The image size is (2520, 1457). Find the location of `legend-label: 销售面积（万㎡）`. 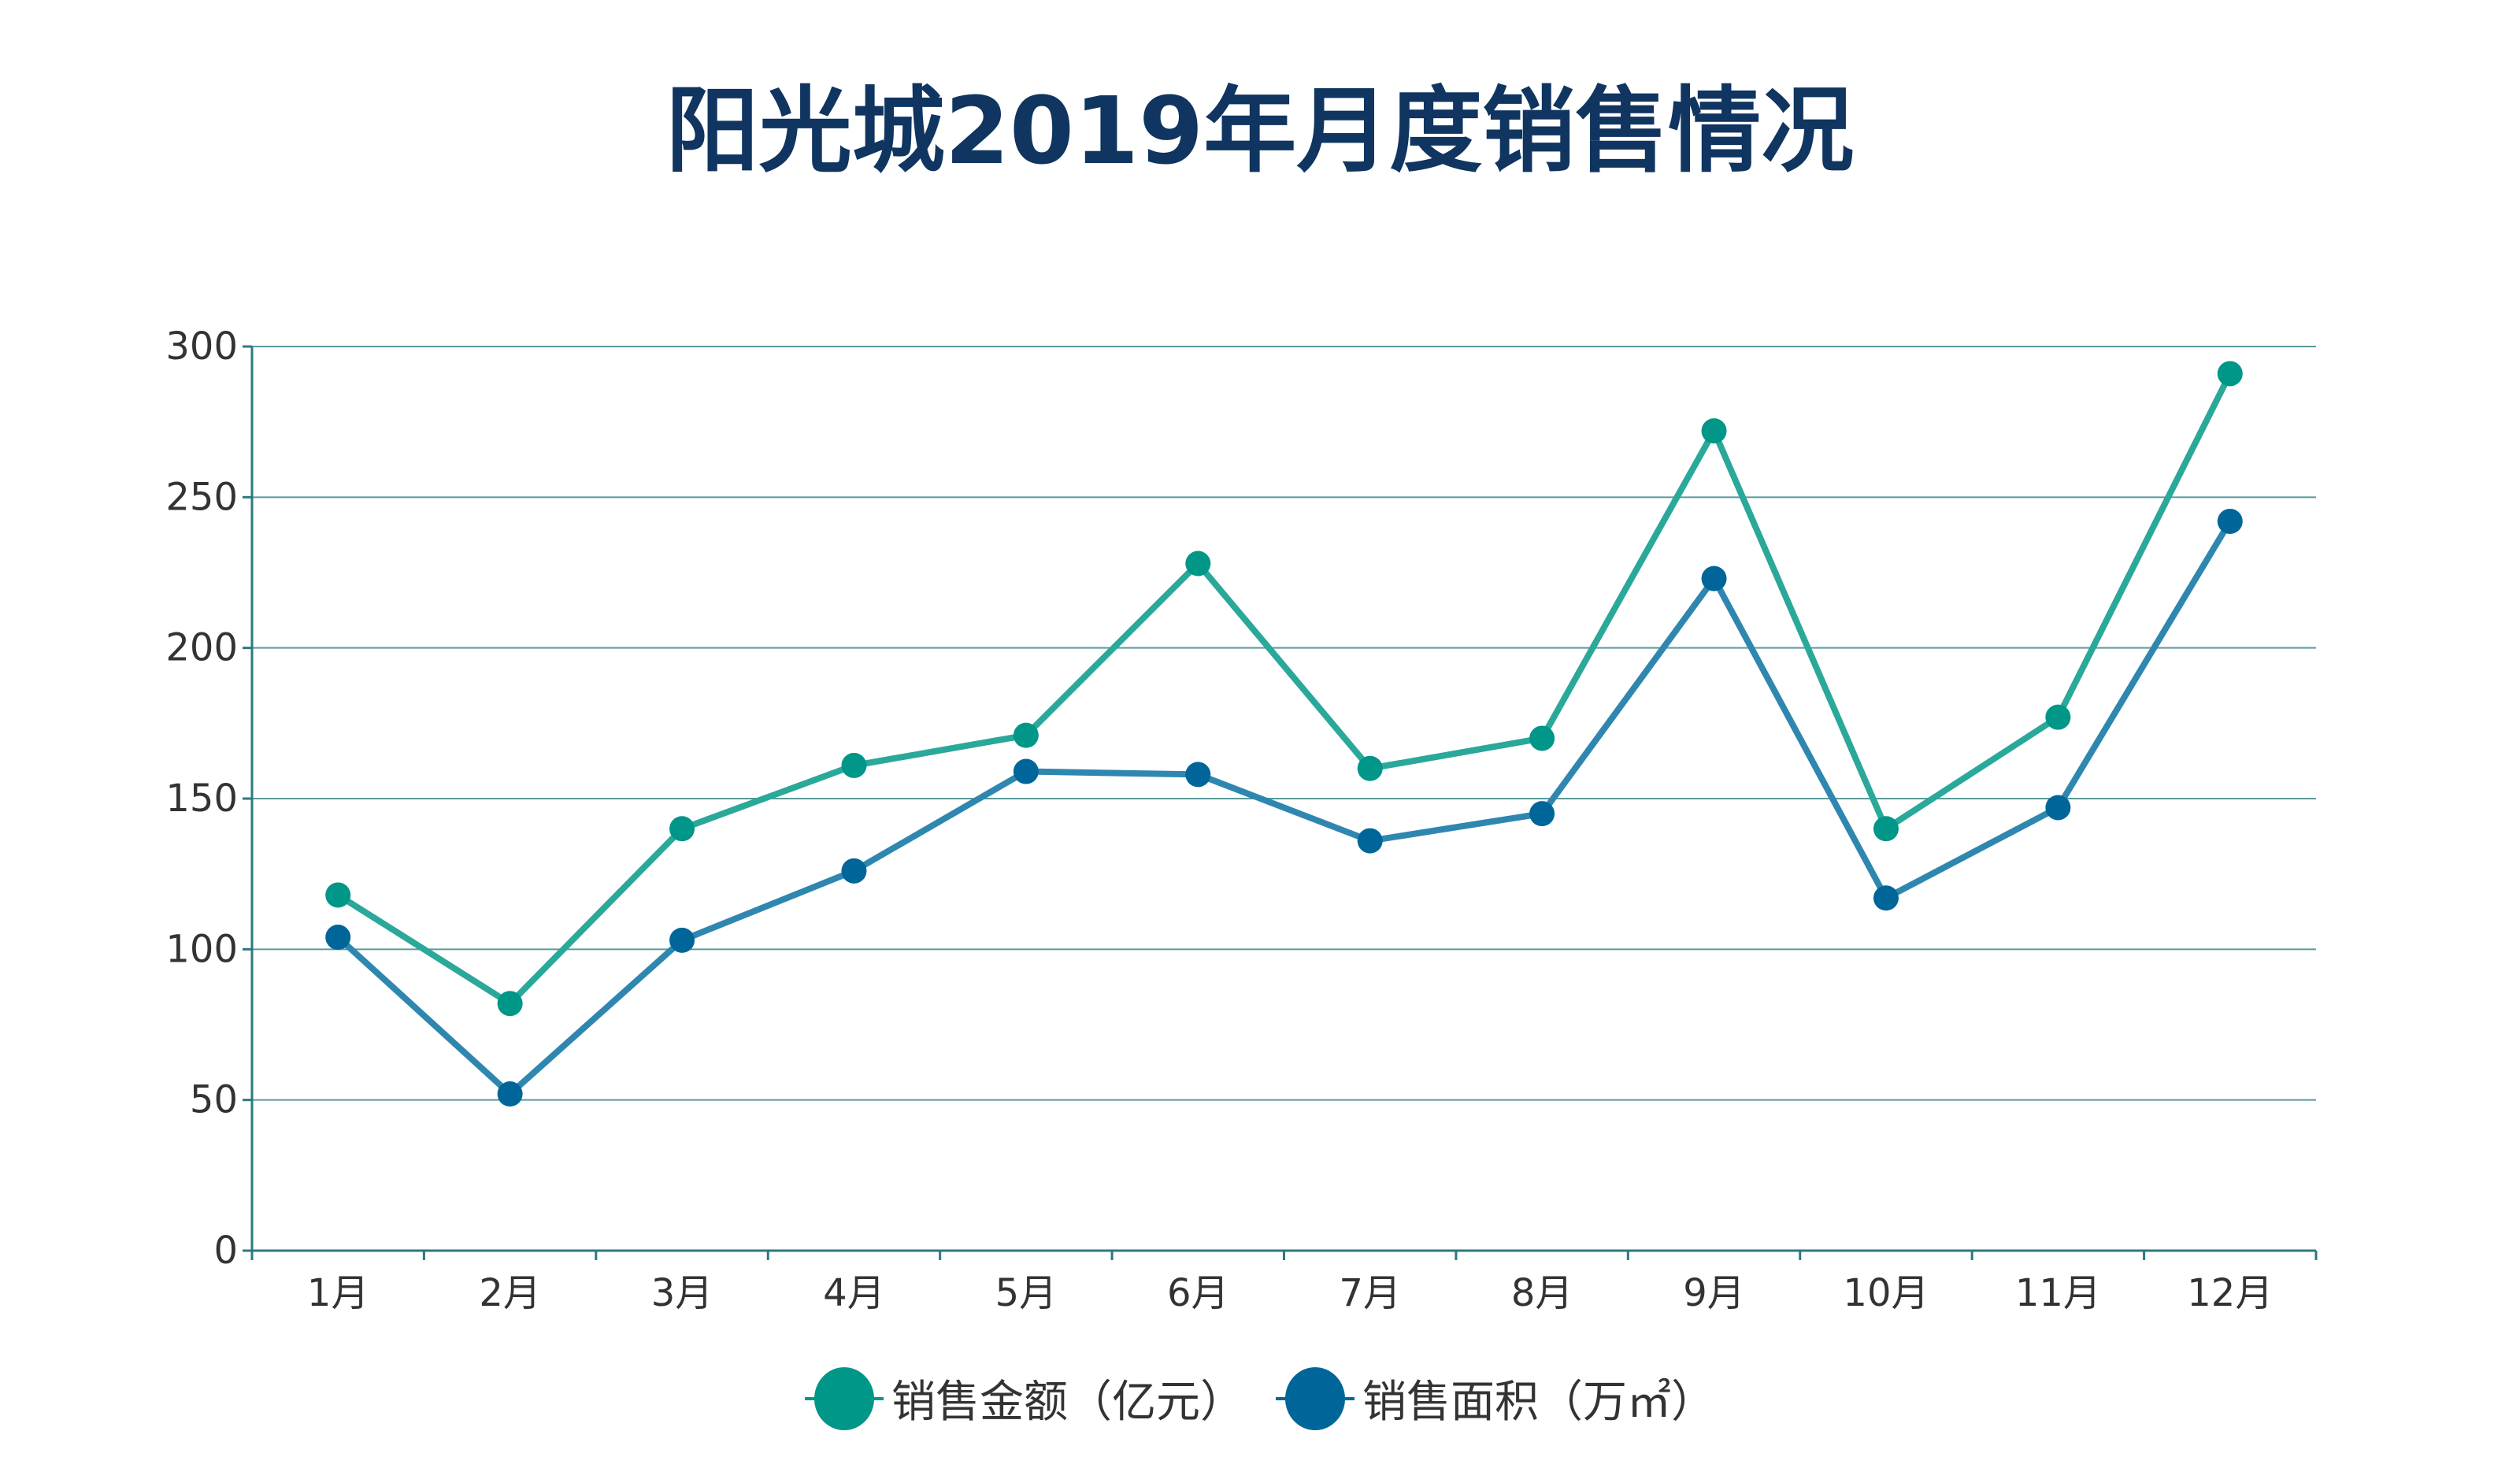

legend-label: 销售面积（万㎡） is located at coordinates (1538, 1402).